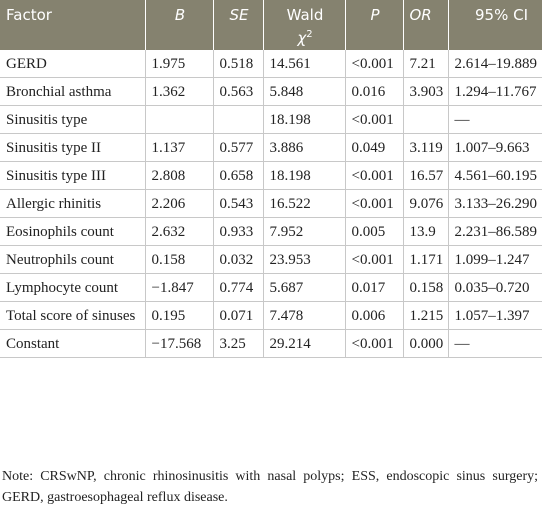  Describe the element at coordinates (501, 15) in the screenshot. I see `header-text: 95% CI` at that location.